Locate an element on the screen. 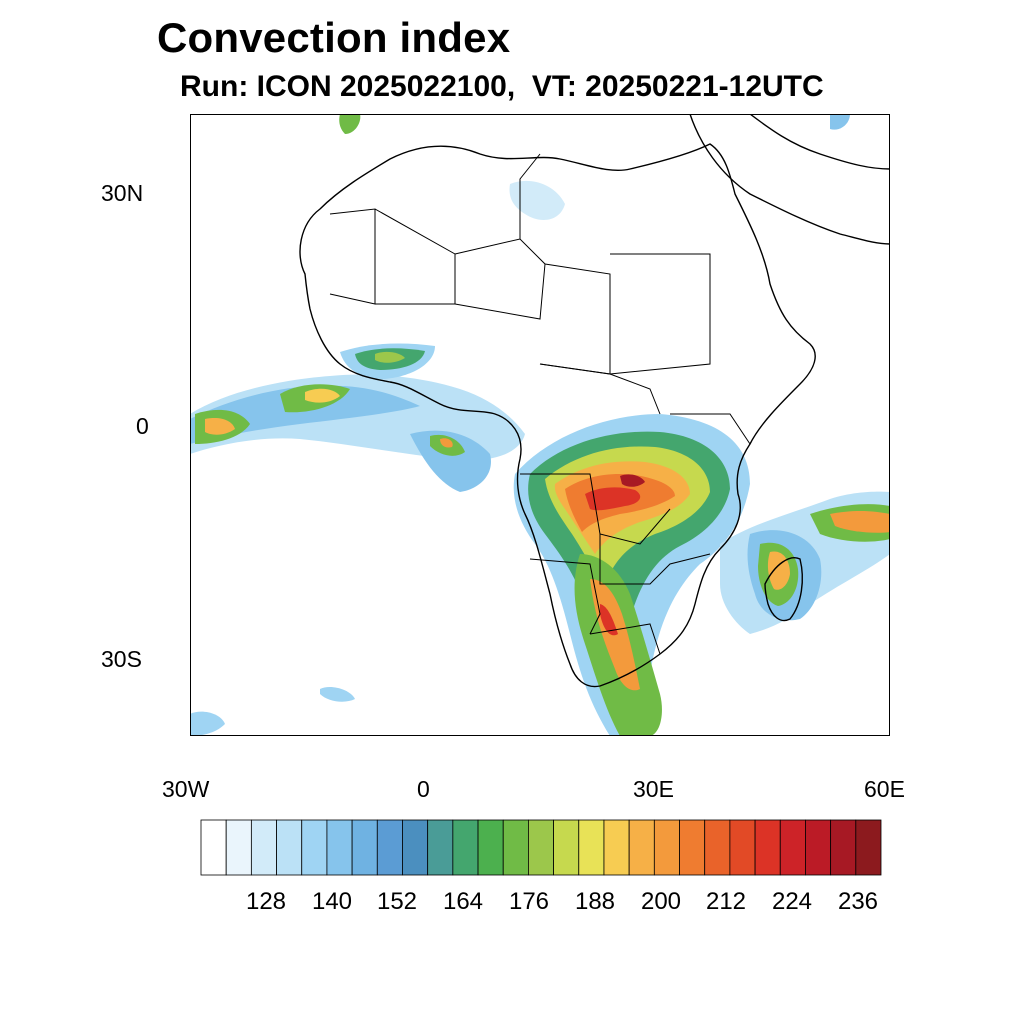  colorbar-label: 140 is located at coordinates (332, 901).